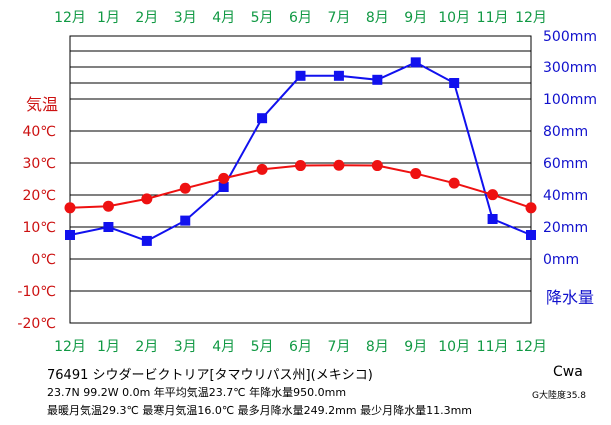 This screenshot has width=611, height=425. Describe the element at coordinates (223, 18) in the screenshot. I see `month-label-top: 4月` at that location.